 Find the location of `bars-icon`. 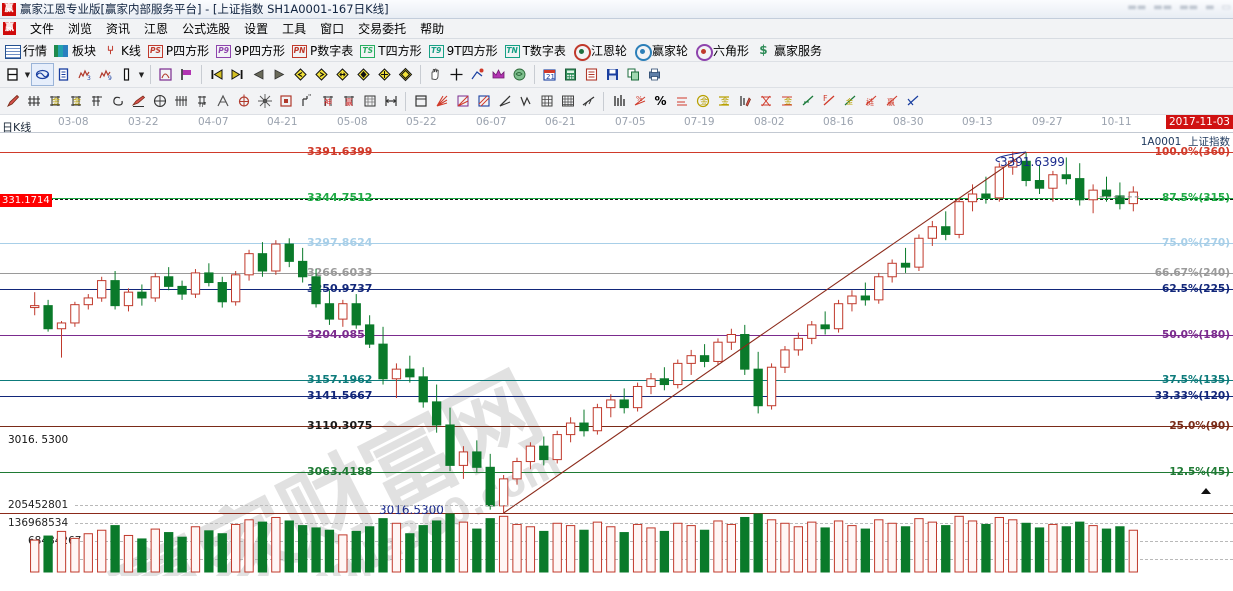

bars-icon is located at coordinates (618, 101).